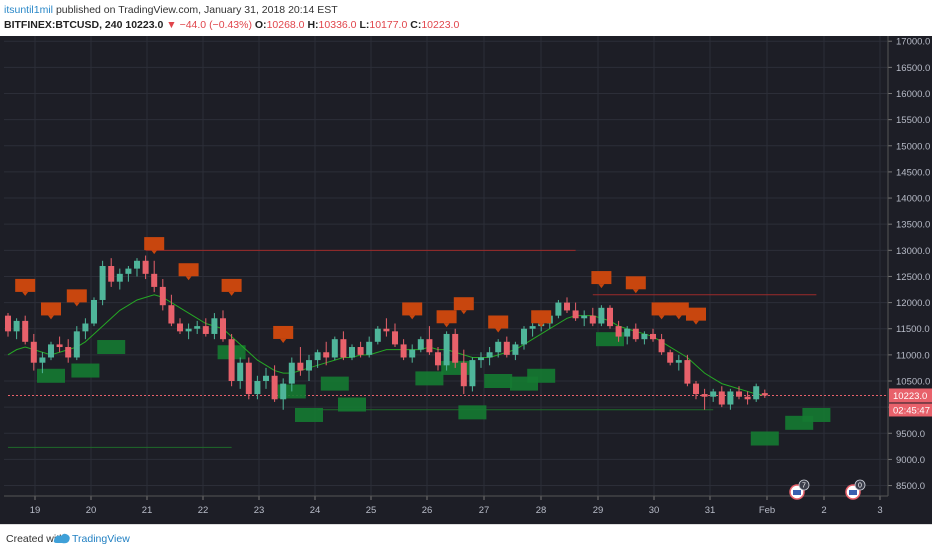 The image size is (932, 551). Describe the element at coordinates (61, 538) in the screenshot. I see `tradingview-logo-icon` at that location.